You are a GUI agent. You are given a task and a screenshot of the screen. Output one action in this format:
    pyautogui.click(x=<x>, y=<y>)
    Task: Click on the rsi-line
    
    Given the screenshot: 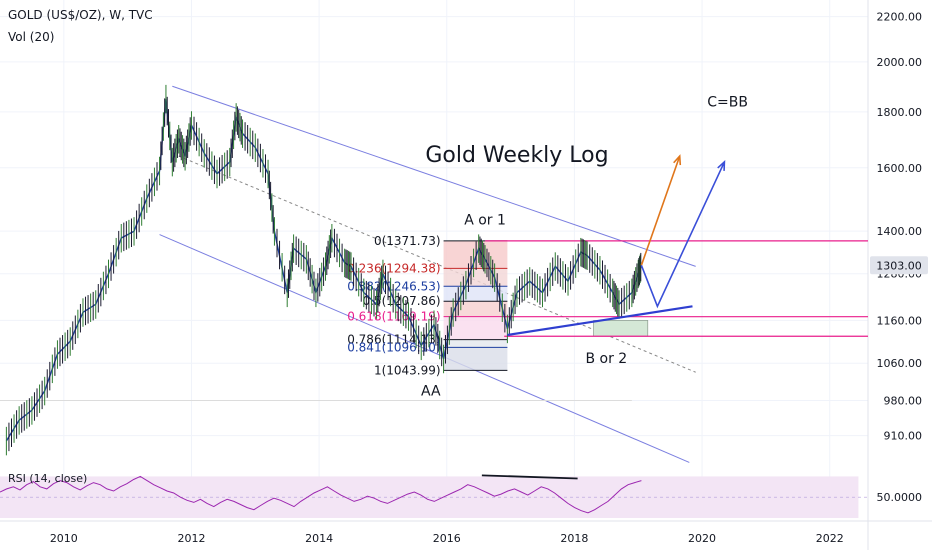 What is the action you would take?
    pyautogui.click(x=321, y=494)
    